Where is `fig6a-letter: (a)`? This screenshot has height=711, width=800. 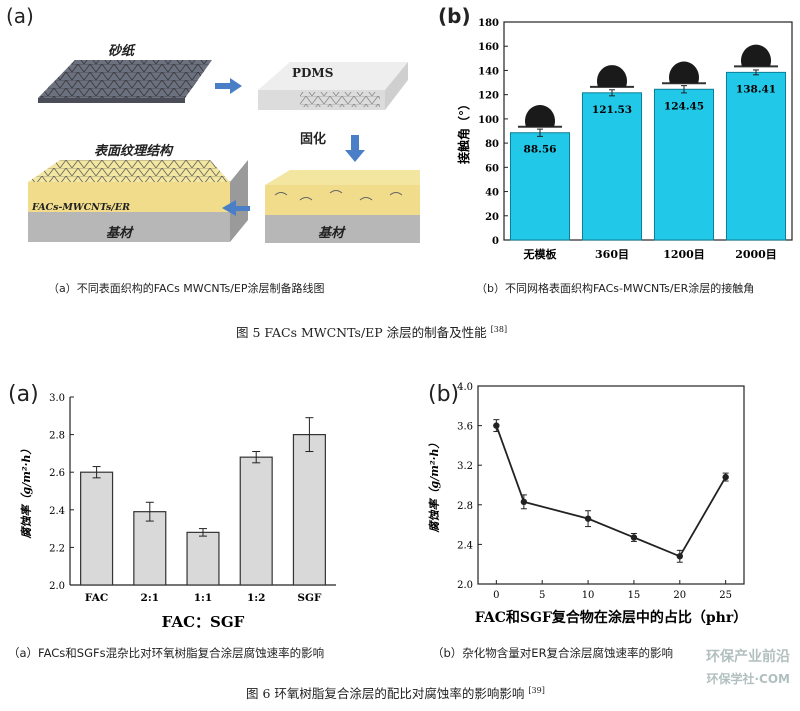
fig6a-letter: (a) is located at coordinates (23, 394).